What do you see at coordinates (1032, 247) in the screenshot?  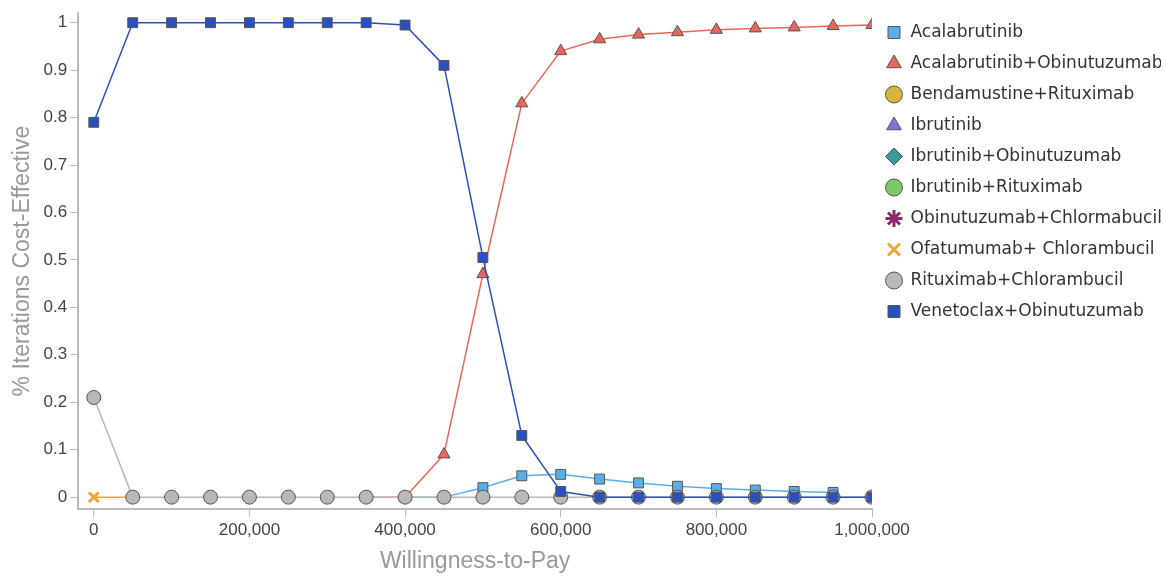 I see `legend-label: Ofatumumab+ Chlorambucil` at bounding box center [1032, 247].